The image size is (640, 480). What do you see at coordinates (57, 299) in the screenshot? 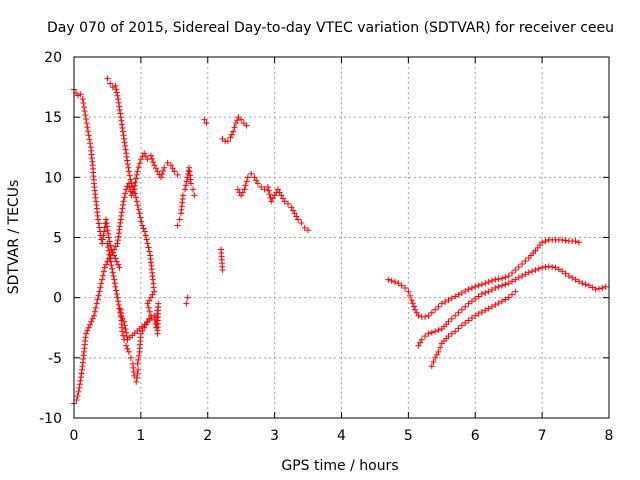
I see `y-tick-label: 0` at bounding box center [57, 299].